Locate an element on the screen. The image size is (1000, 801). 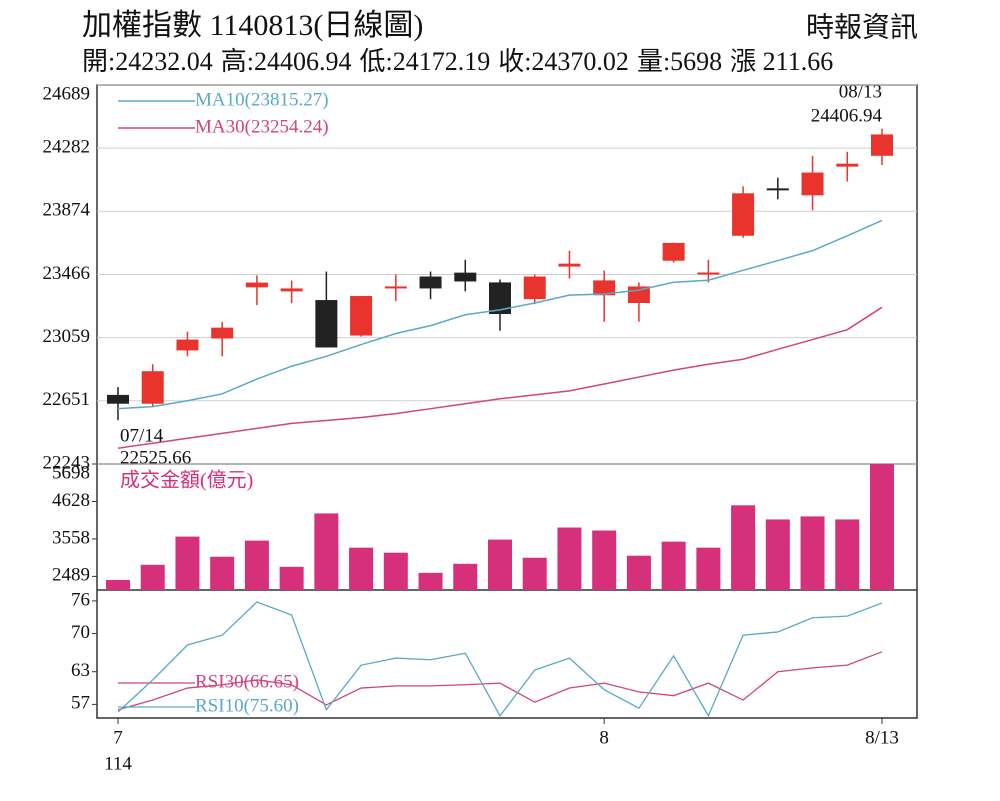
y-tick-label: 22243 is located at coordinates (67, 462).